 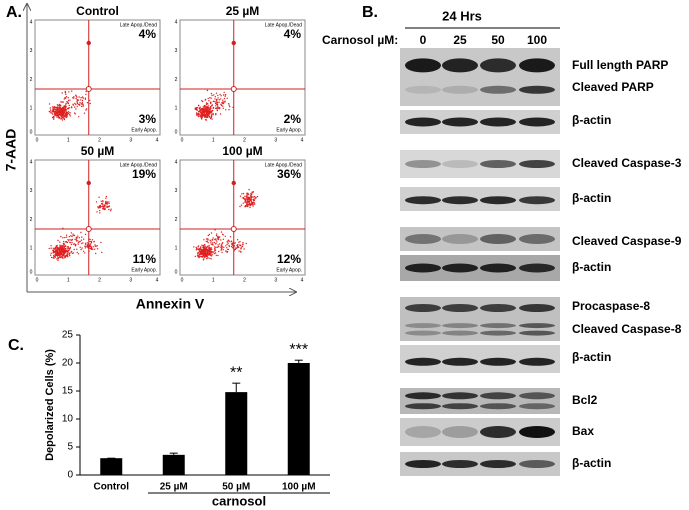 I want to click on quadrant-percent: 36%, so click(x=289, y=174).